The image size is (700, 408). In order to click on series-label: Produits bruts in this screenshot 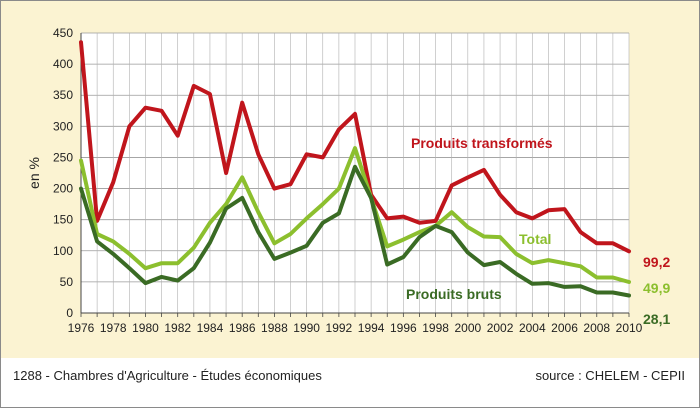, I will do `click(454, 294)`.